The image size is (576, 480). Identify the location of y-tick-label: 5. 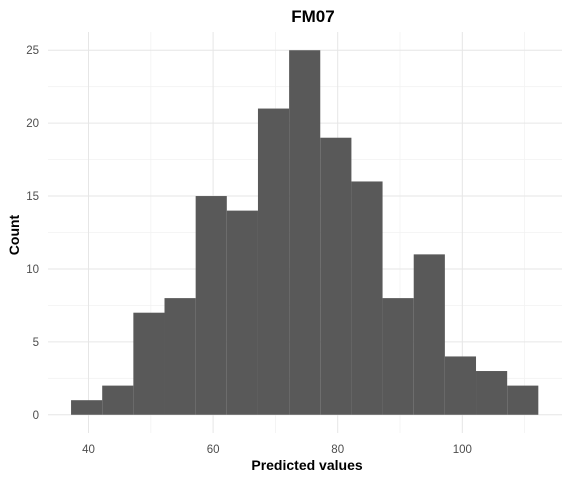
(36, 343).